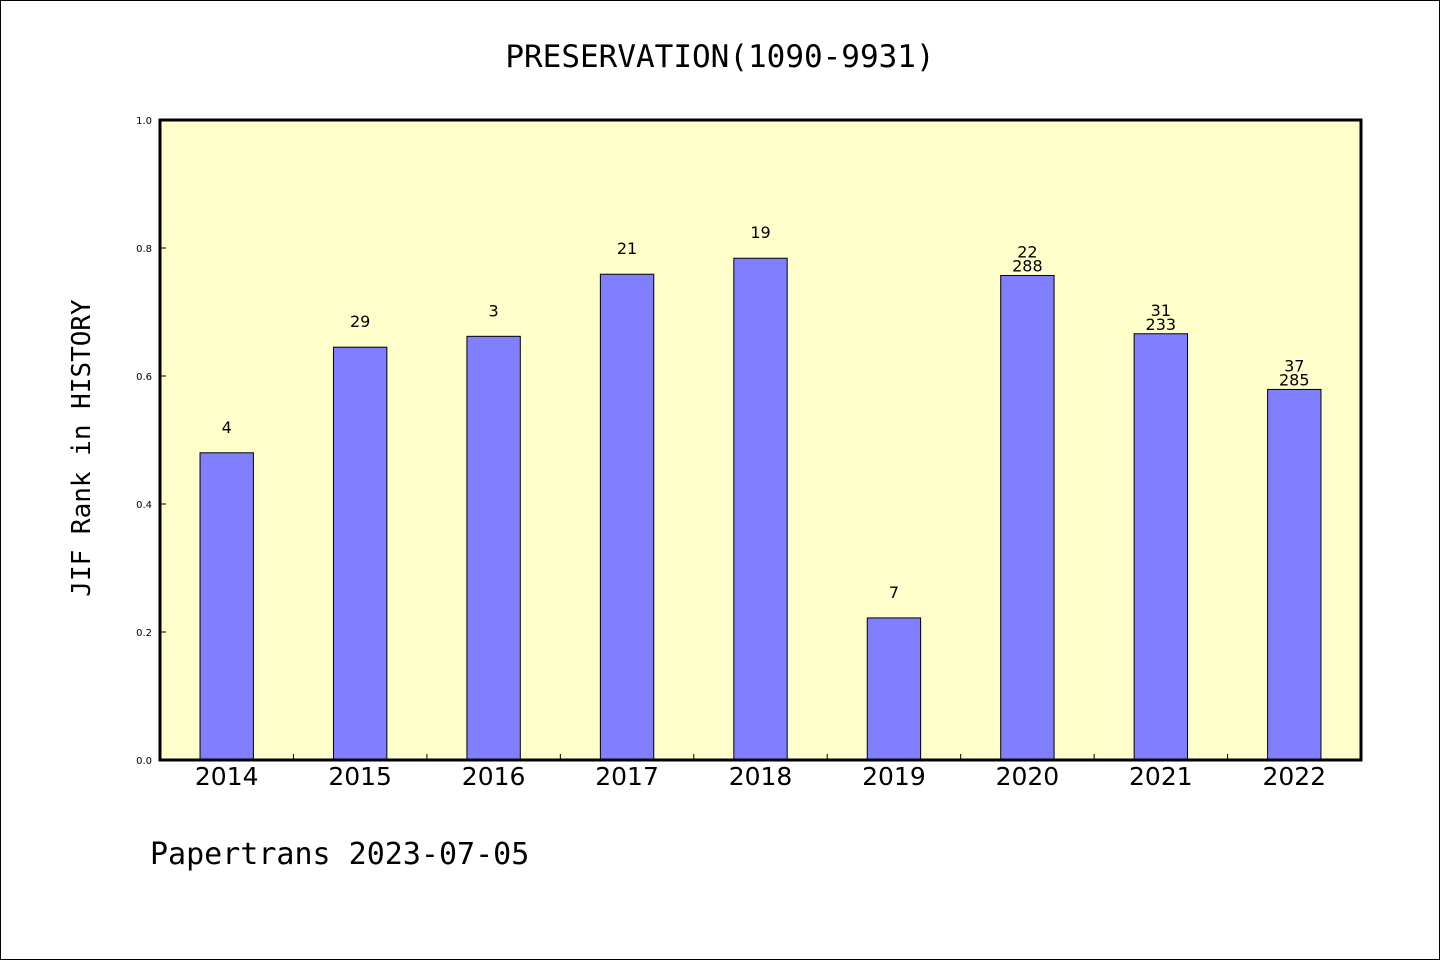 This screenshot has height=960, width=1440. Describe the element at coordinates (760, 232) in the screenshot. I see `bar-value-label: 19` at that location.